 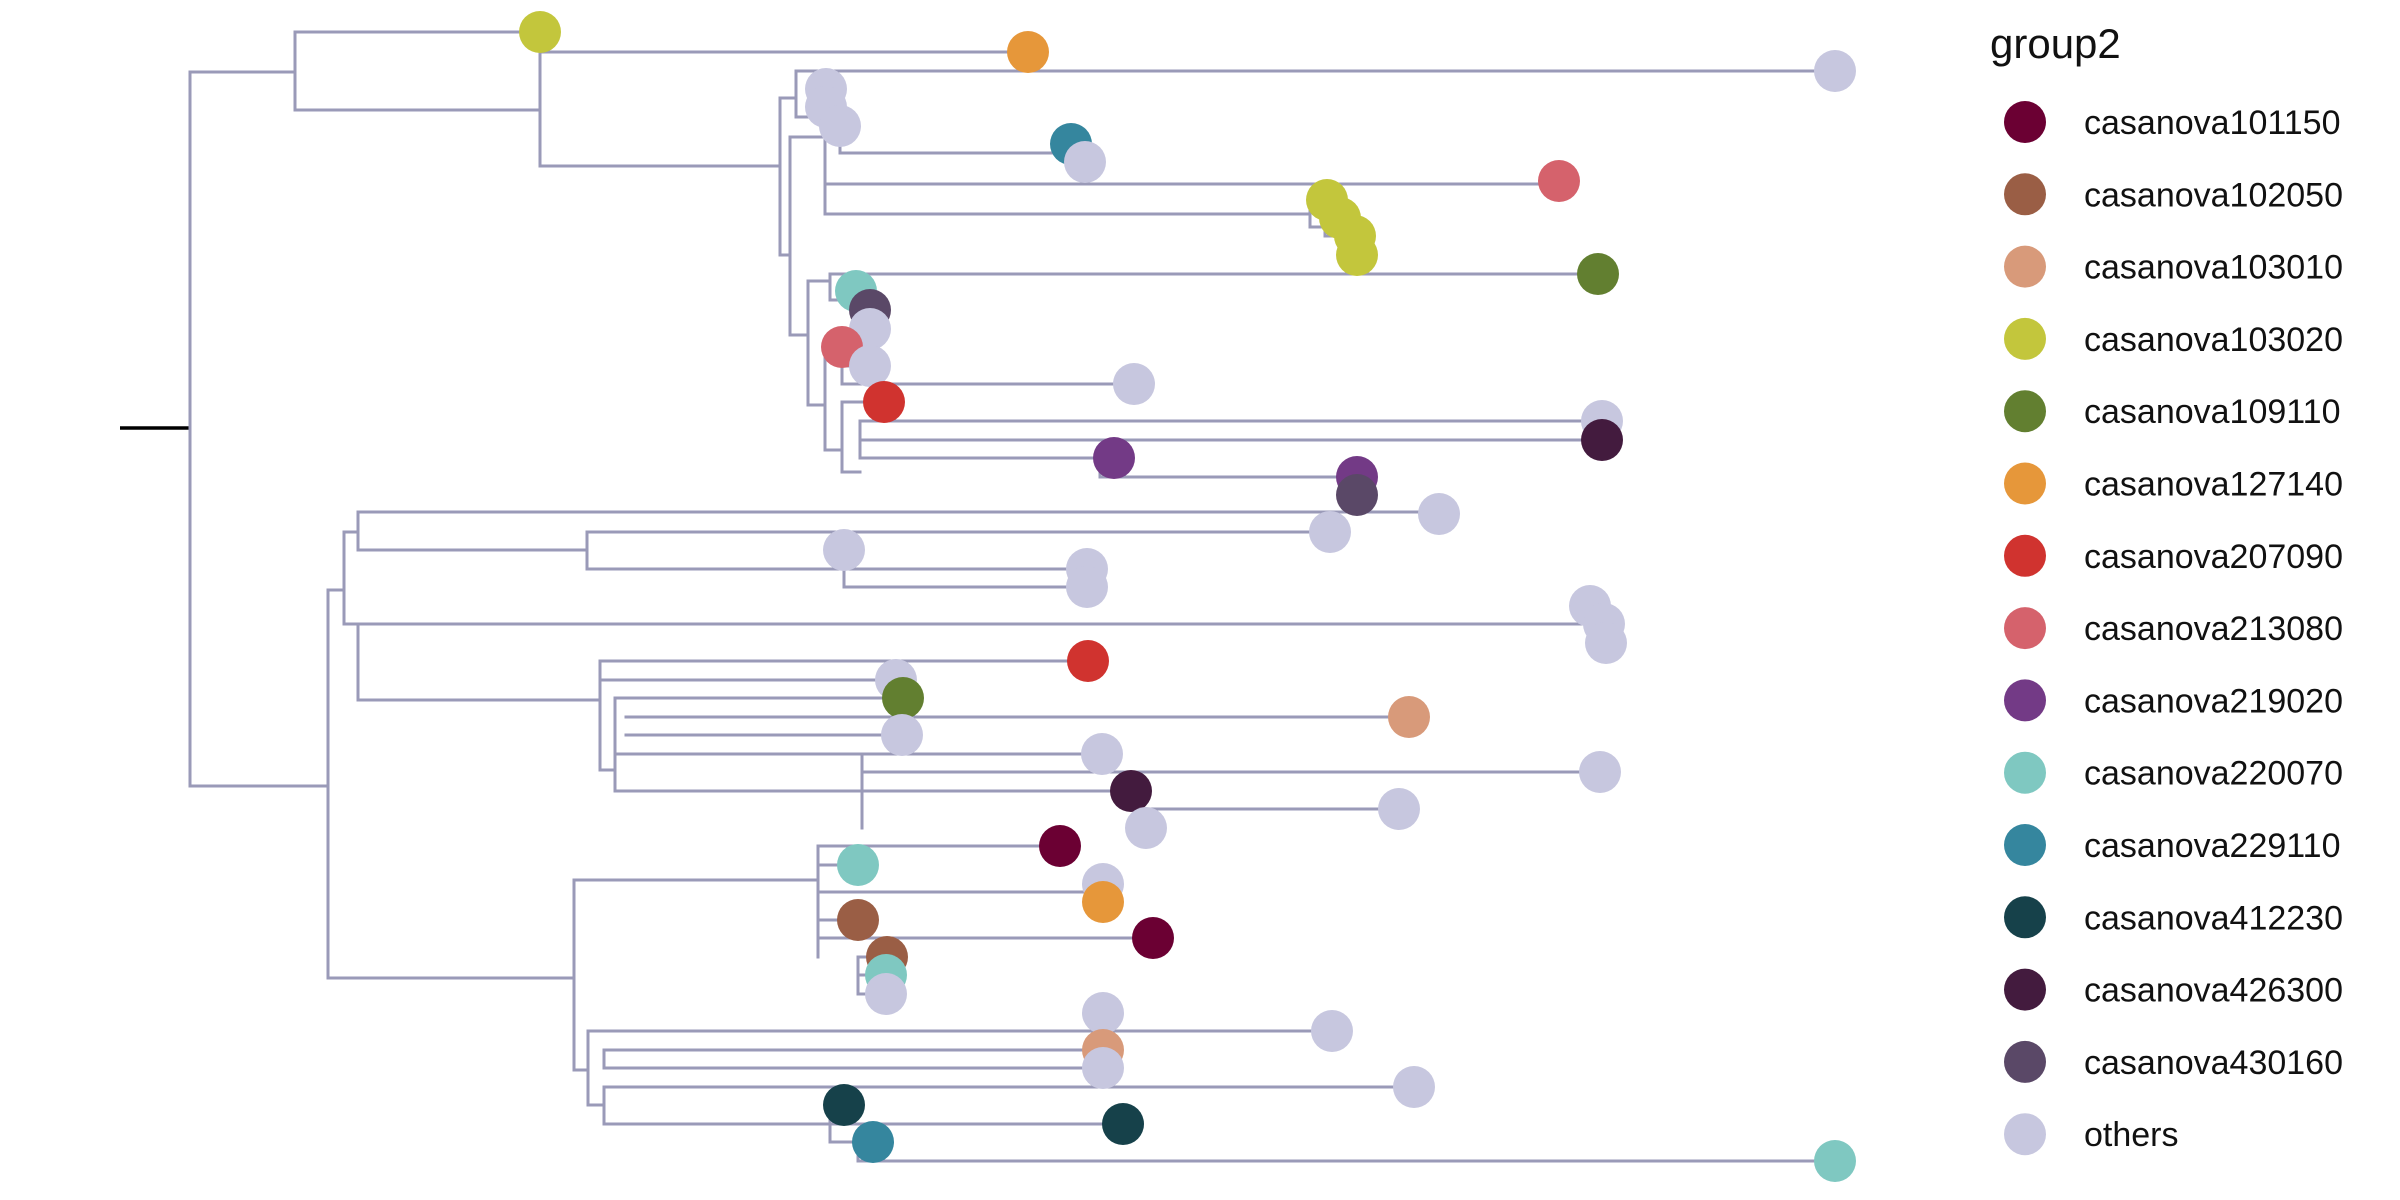 I want to click on legend-entry-casanova220070: casanova220070, so click(x=2173, y=772).